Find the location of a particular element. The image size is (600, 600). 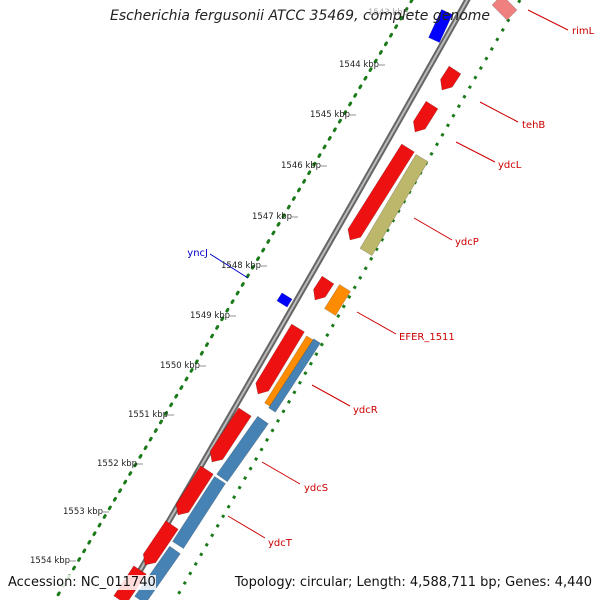

tick-label: 1544 kbp is located at coordinates (359, 65).